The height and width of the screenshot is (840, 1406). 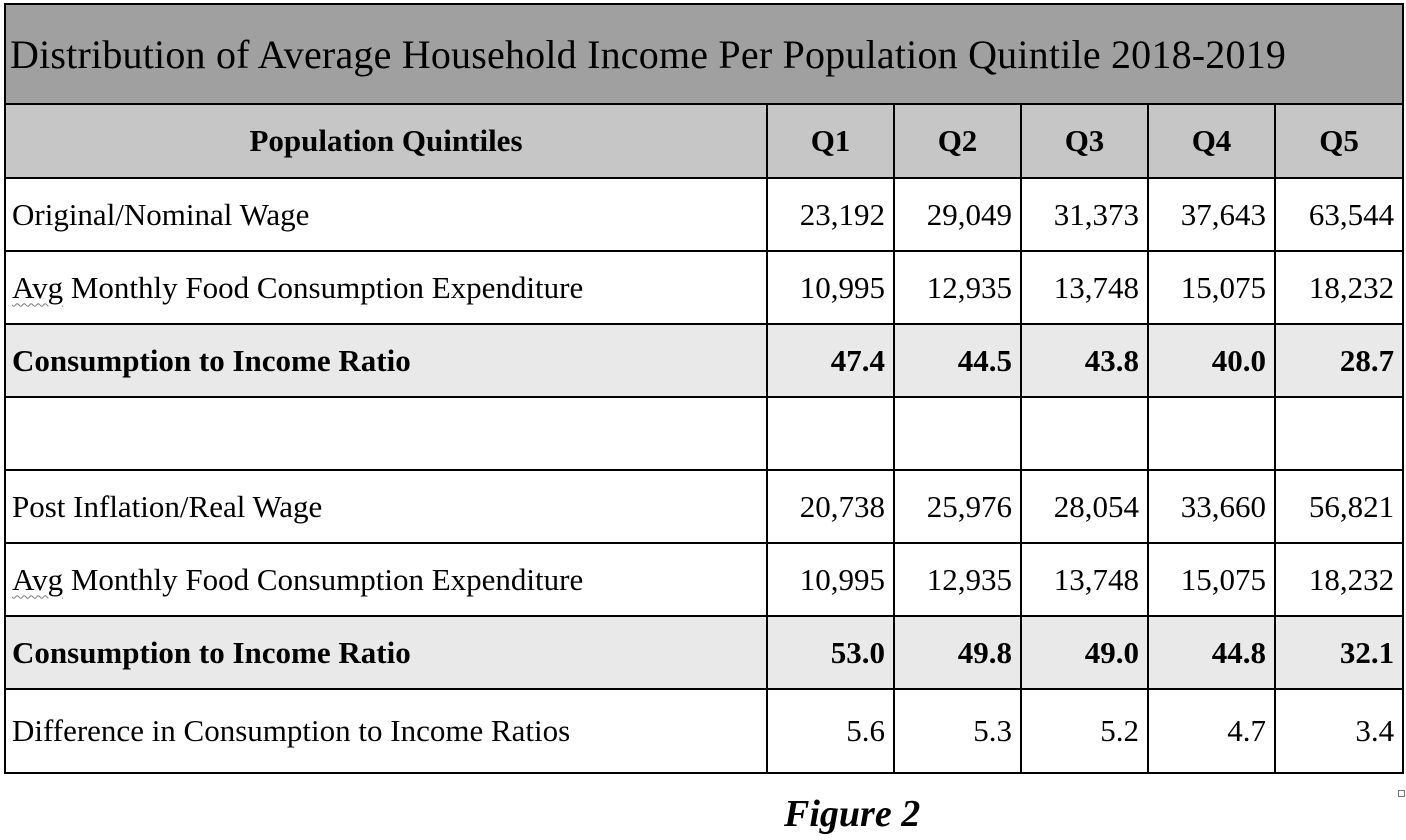 I want to click on header-q3: Q3, so click(x=1084, y=141).